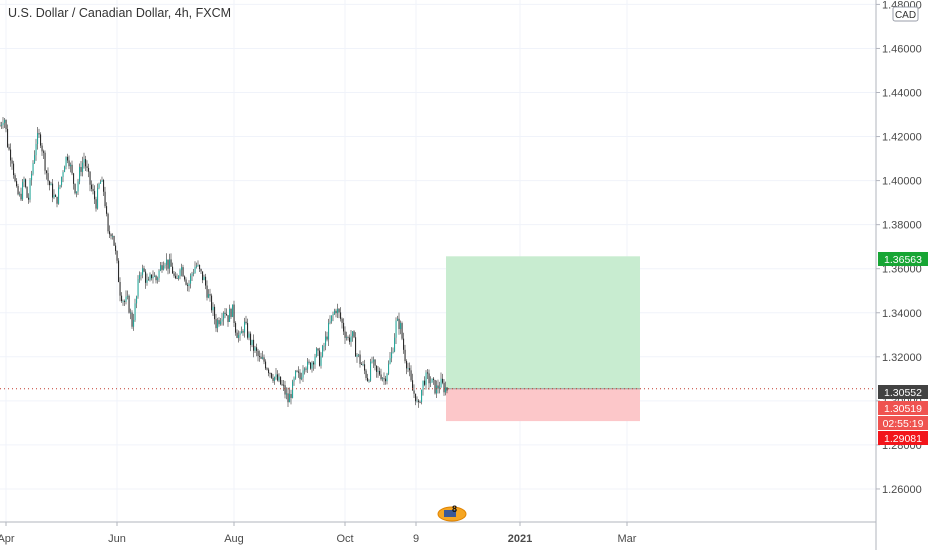  I want to click on price-tick-label: 1.44000, so click(902, 94).